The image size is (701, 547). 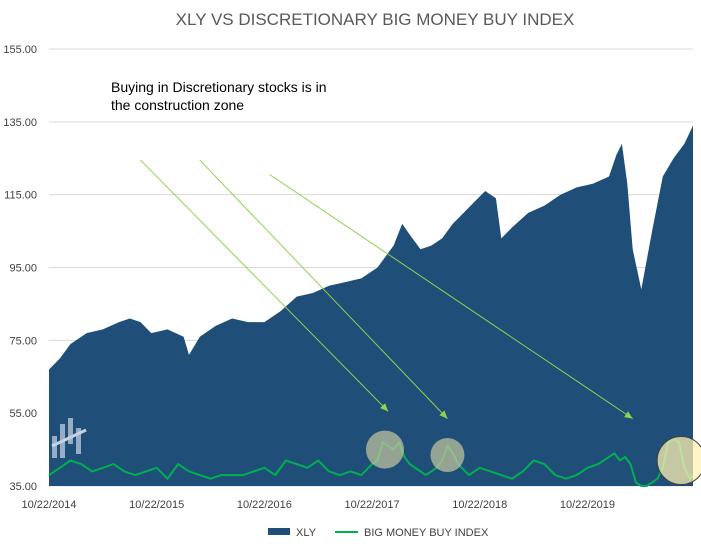 What do you see at coordinates (23, 341) in the screenshot?
I see `y-tick-label: 75.00` at bounding box center [23, 341].